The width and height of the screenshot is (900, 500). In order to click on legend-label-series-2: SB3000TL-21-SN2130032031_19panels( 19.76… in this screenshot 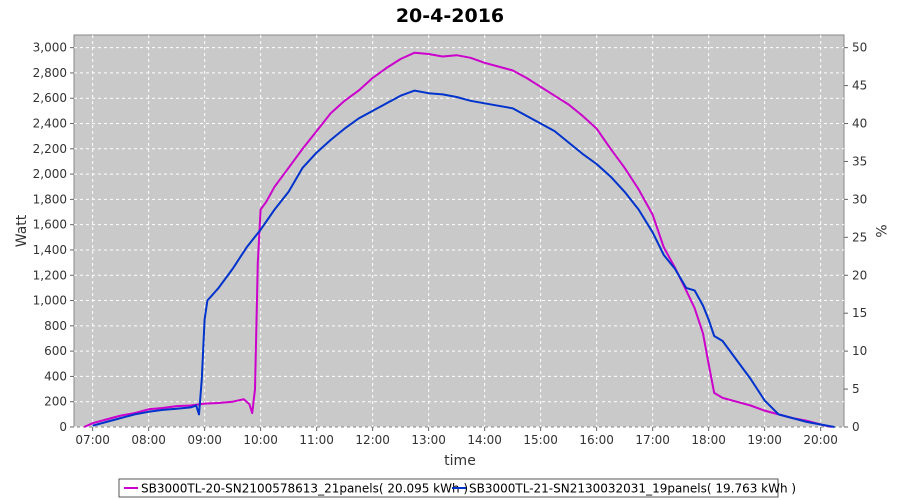, I will do `click(632, 489)`.